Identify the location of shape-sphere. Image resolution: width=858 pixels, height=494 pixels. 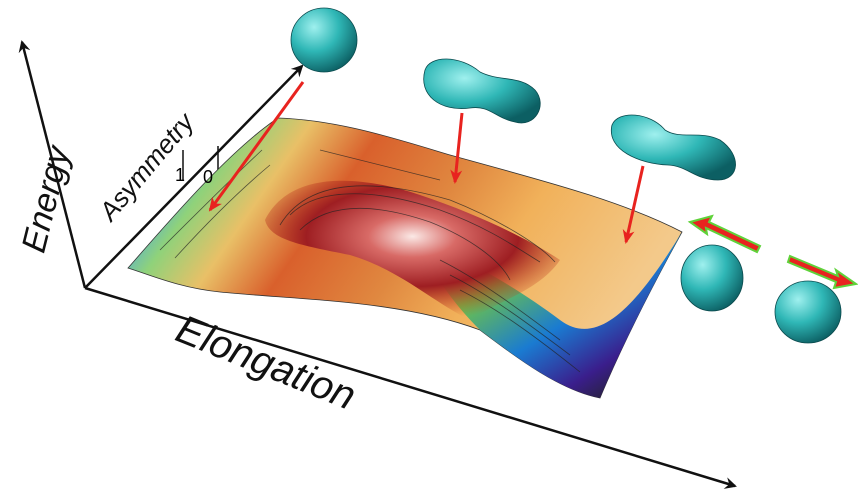
(324, 40).